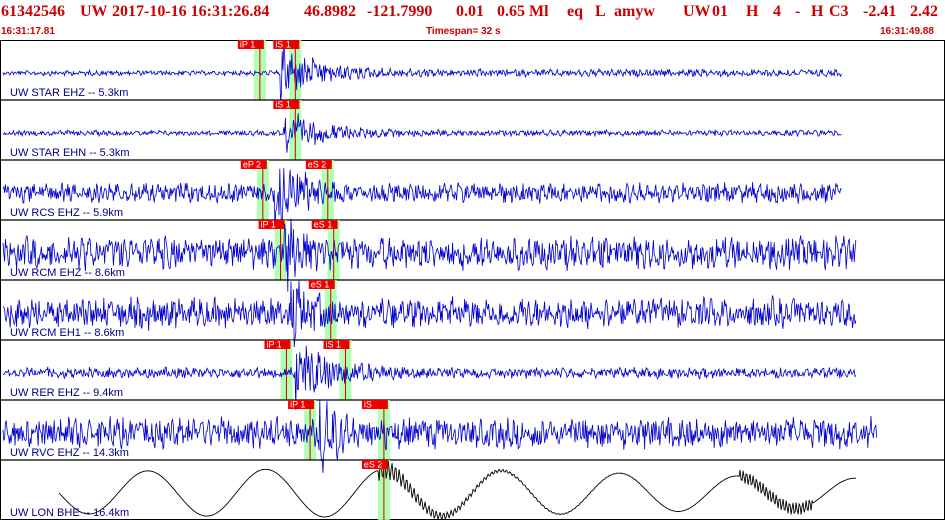  What do you see at coordinates (798, 11) in the screenshot?
I see `event-field-3: -` at bounding box center [798, 11].